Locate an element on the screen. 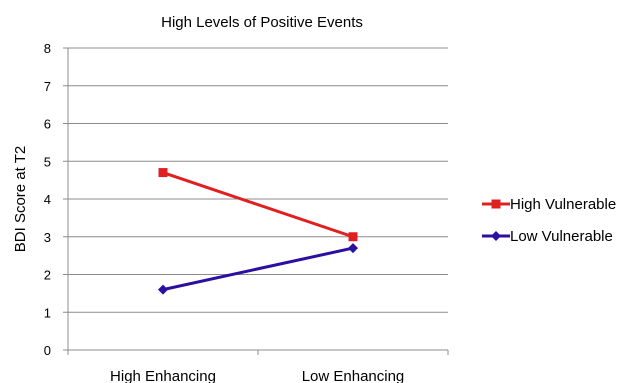 This screenshot has width=638, height=383. x-tick-label: High Enhancing is located at coordinates (163, 375).